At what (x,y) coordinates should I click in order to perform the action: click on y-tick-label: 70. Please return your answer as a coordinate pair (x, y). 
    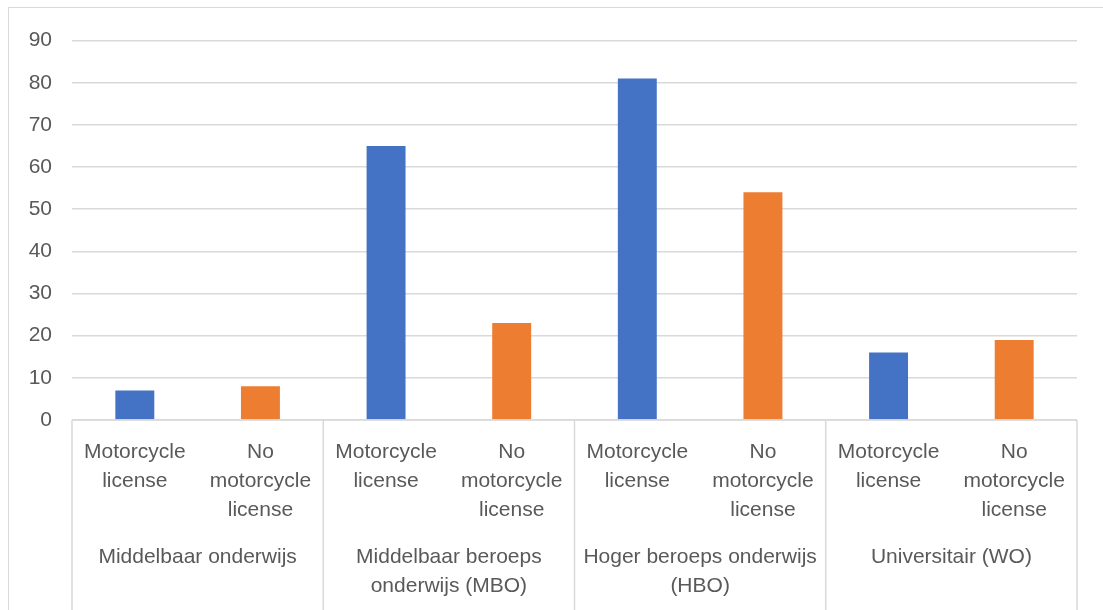
    Looking at the image, I should click on (40, 123).